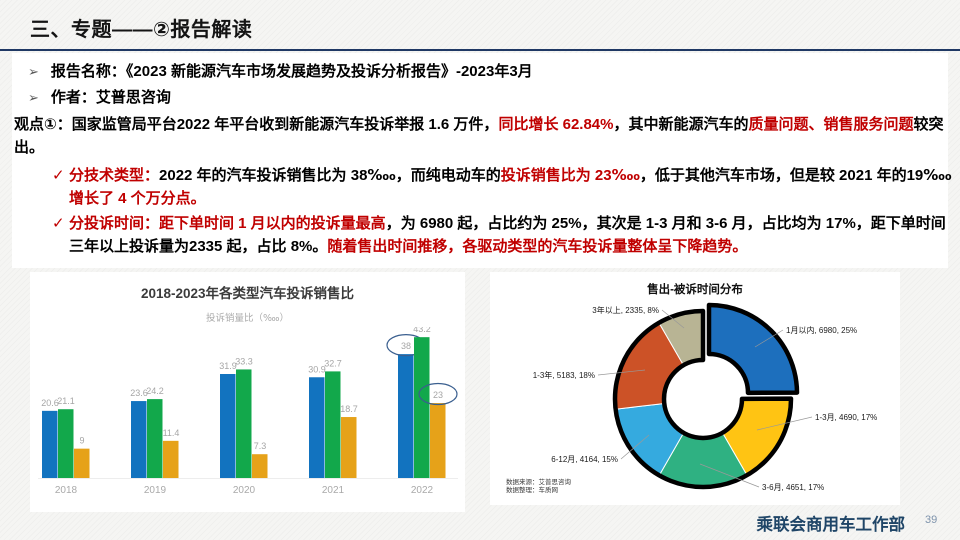 The width and height of the screenshot is (960, 540). I want to click on source-note-line2: 数据整理：车质网, so click(532, 490).